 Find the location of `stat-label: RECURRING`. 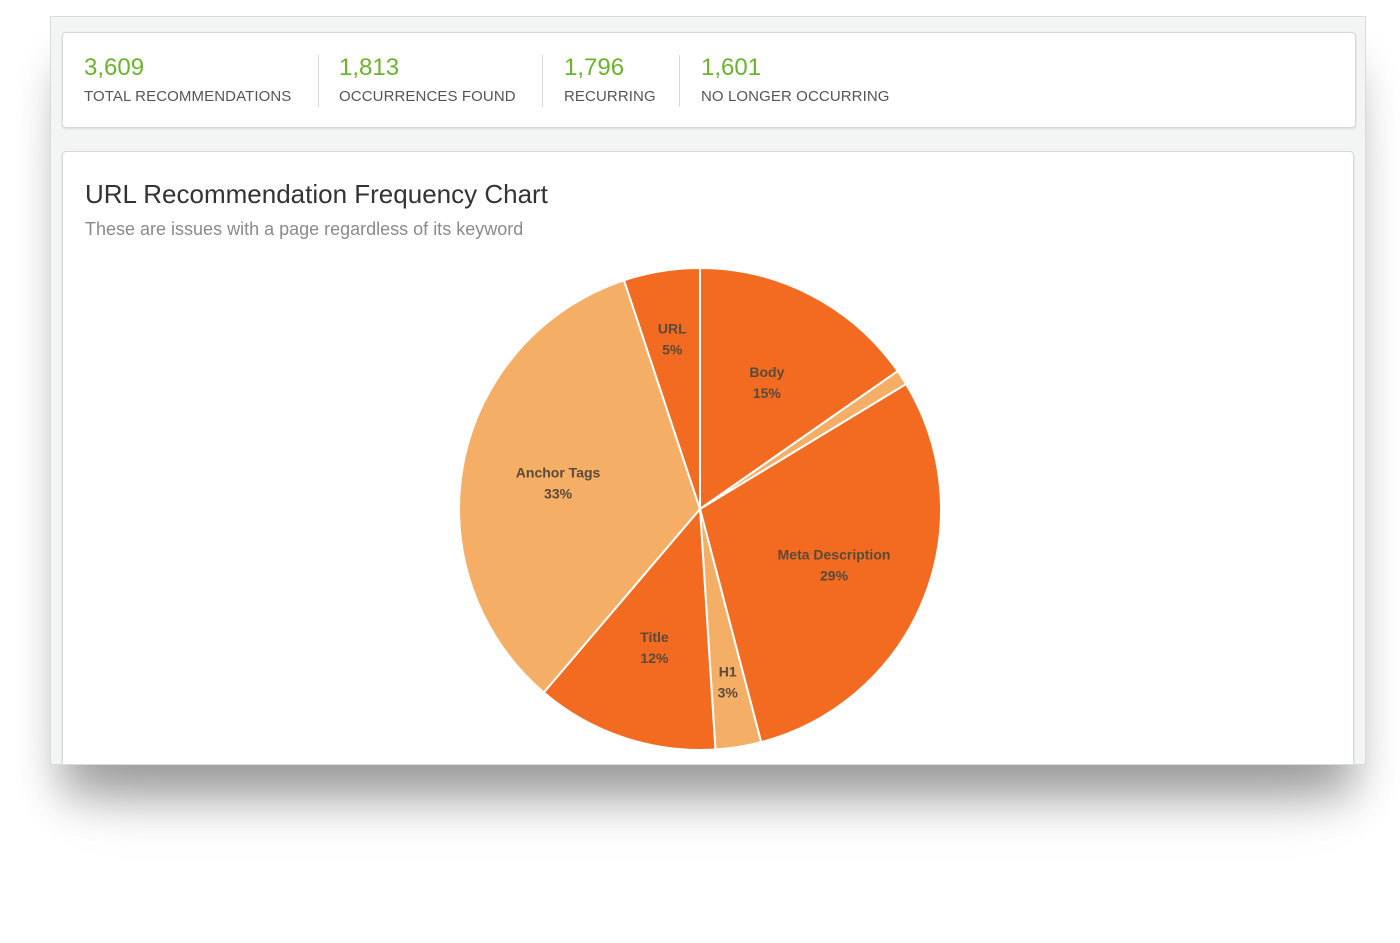

stat-label: RECURRING is located at coordinates (610, 96).